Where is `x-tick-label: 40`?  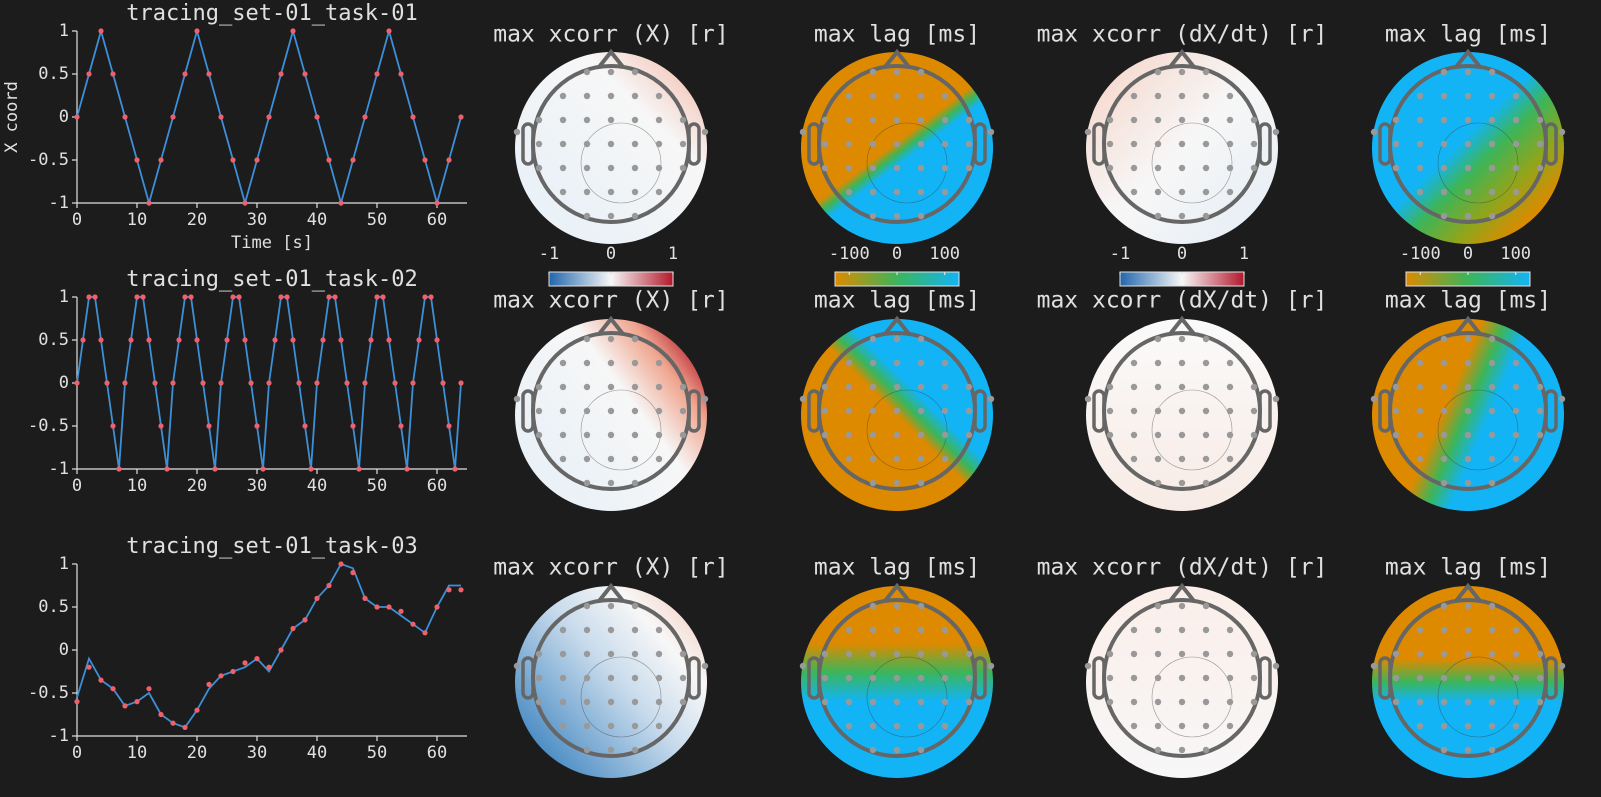
x-tick-label: 40 is located at coordinates (317, 220).